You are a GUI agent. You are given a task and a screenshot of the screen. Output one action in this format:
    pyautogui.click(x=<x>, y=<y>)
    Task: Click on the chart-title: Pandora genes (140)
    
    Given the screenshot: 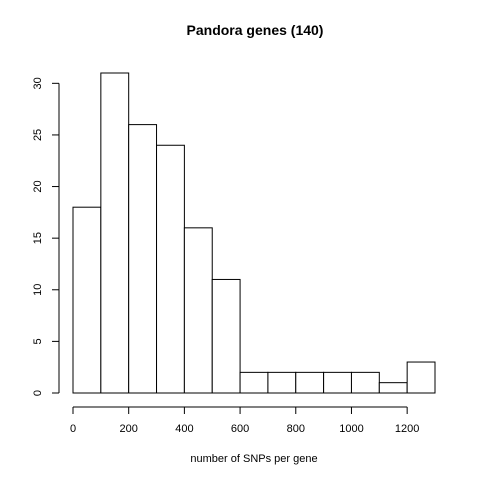 What is the action you would take?
    pyautogui.click(x=255, y=30)
    